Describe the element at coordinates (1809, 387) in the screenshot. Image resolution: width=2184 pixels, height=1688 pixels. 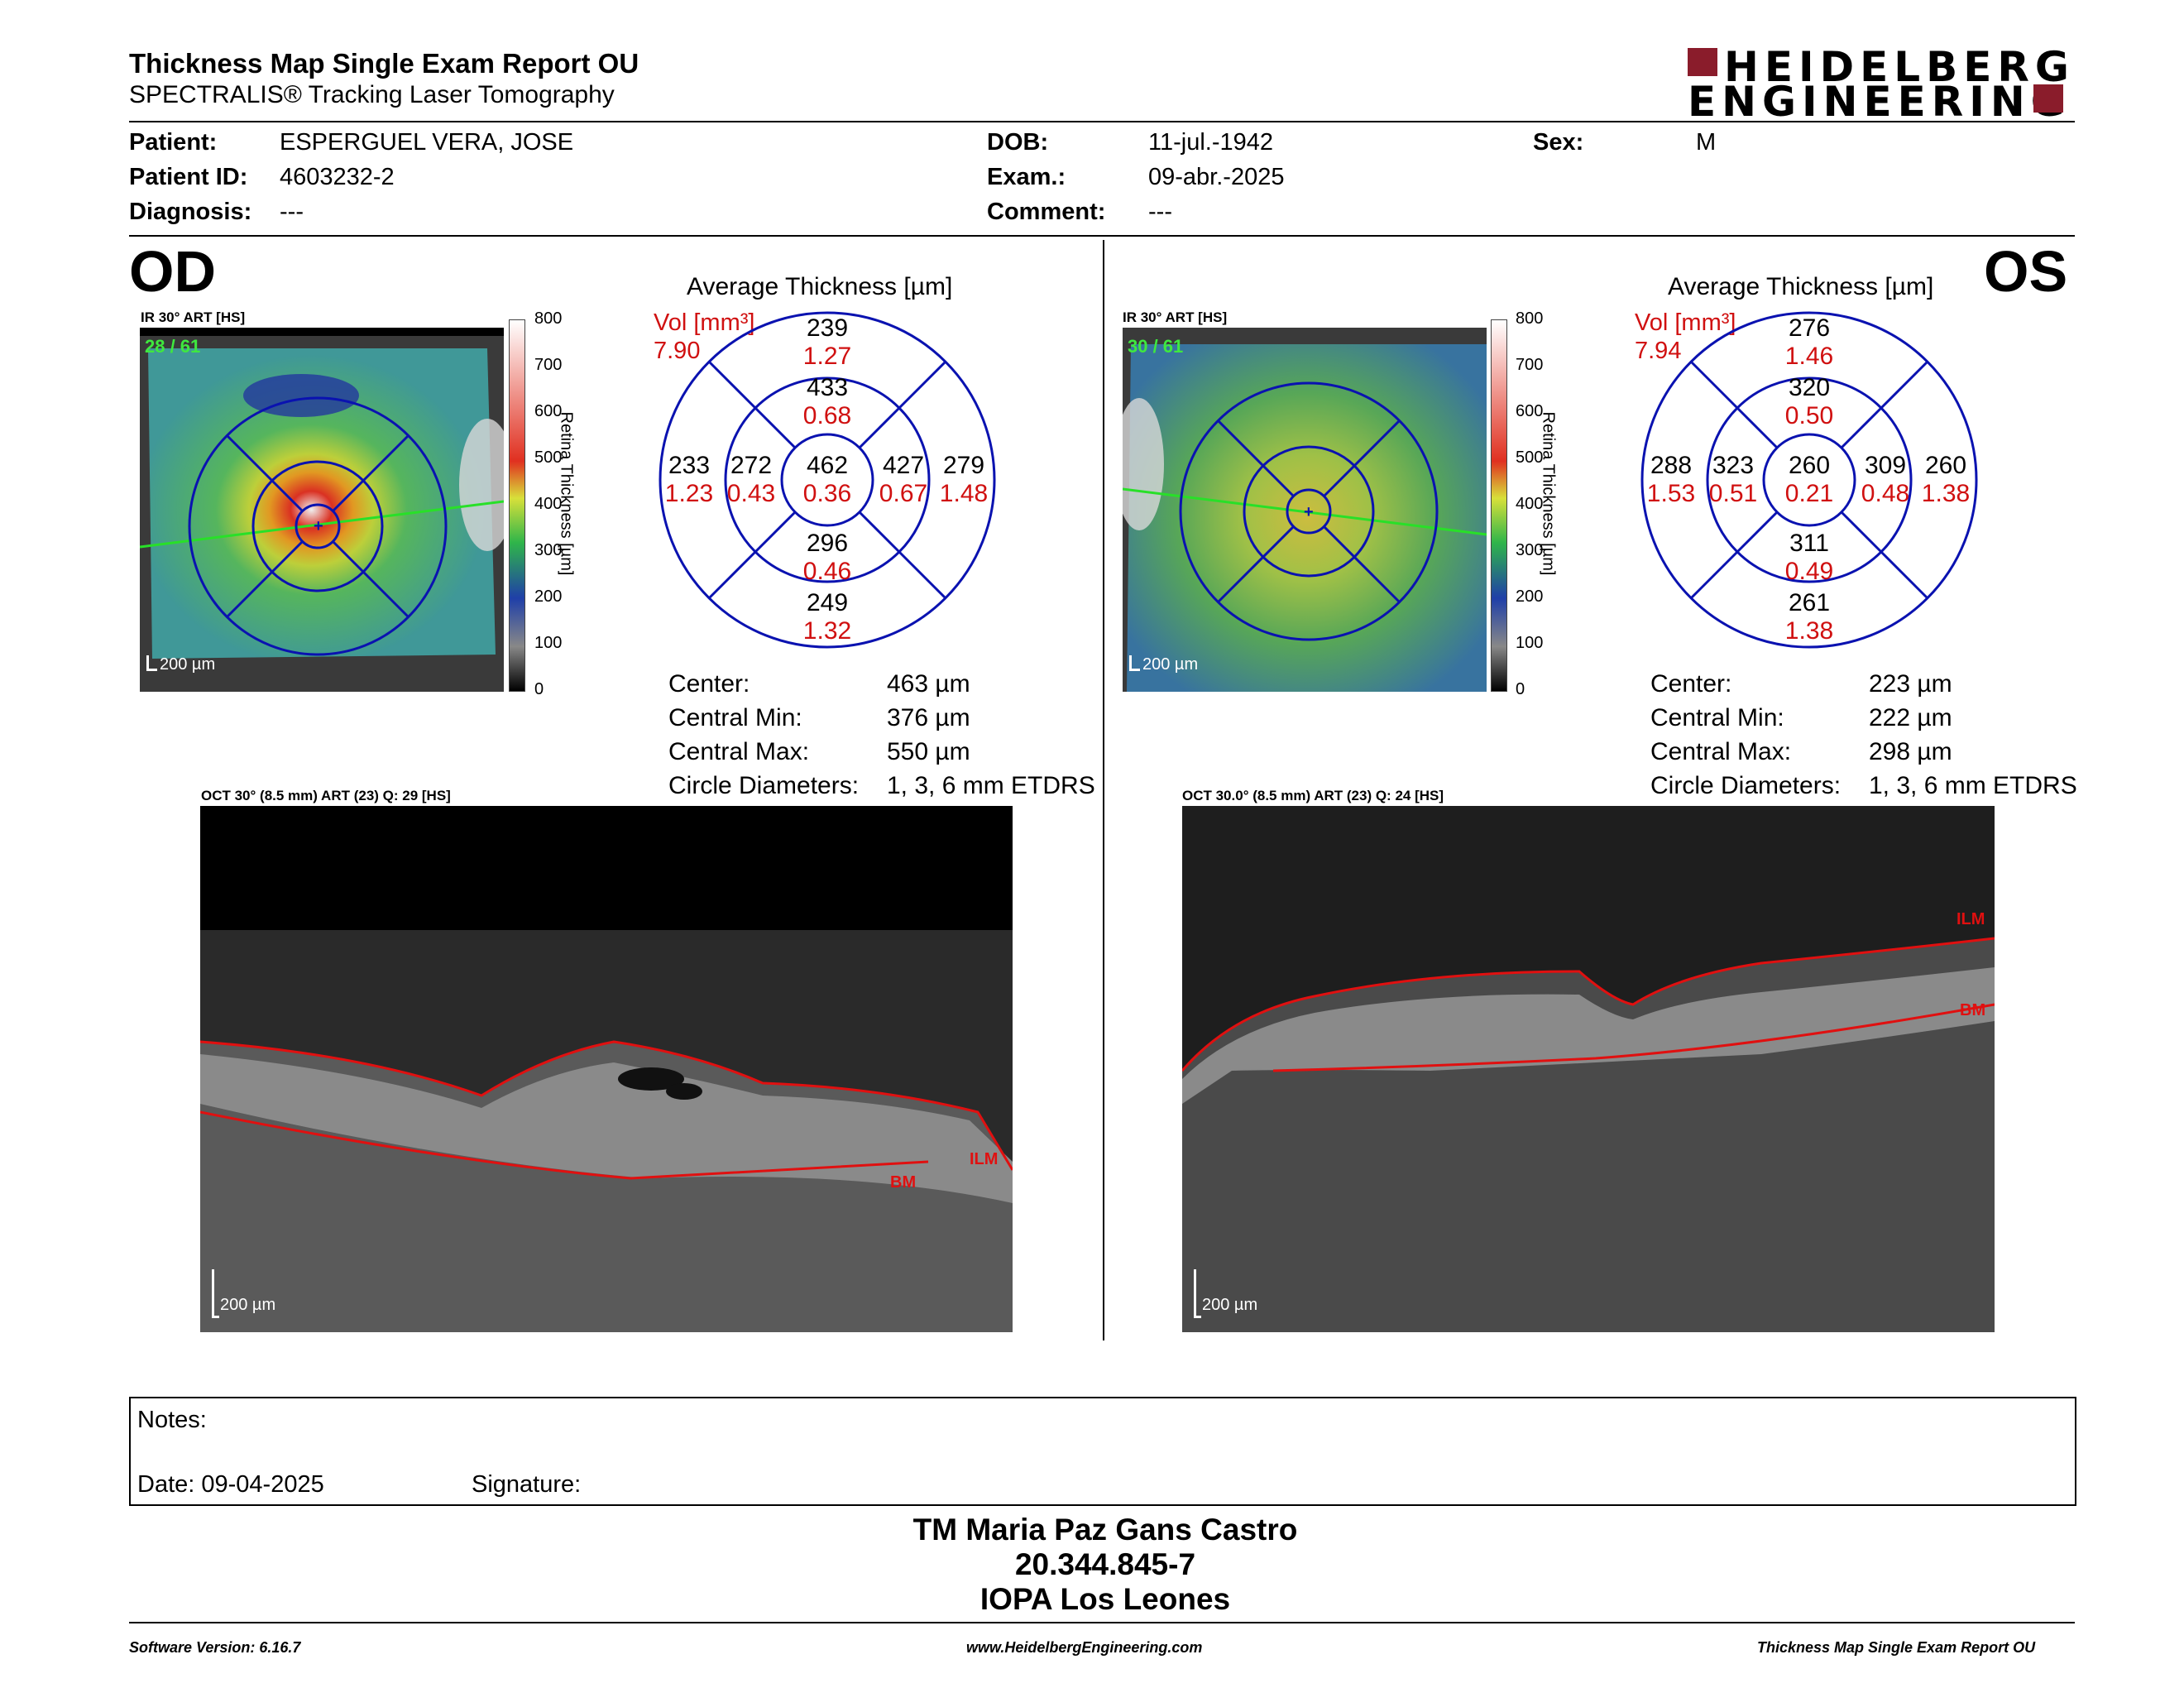
I see `os-inner-sup-thick: 320` at that location.